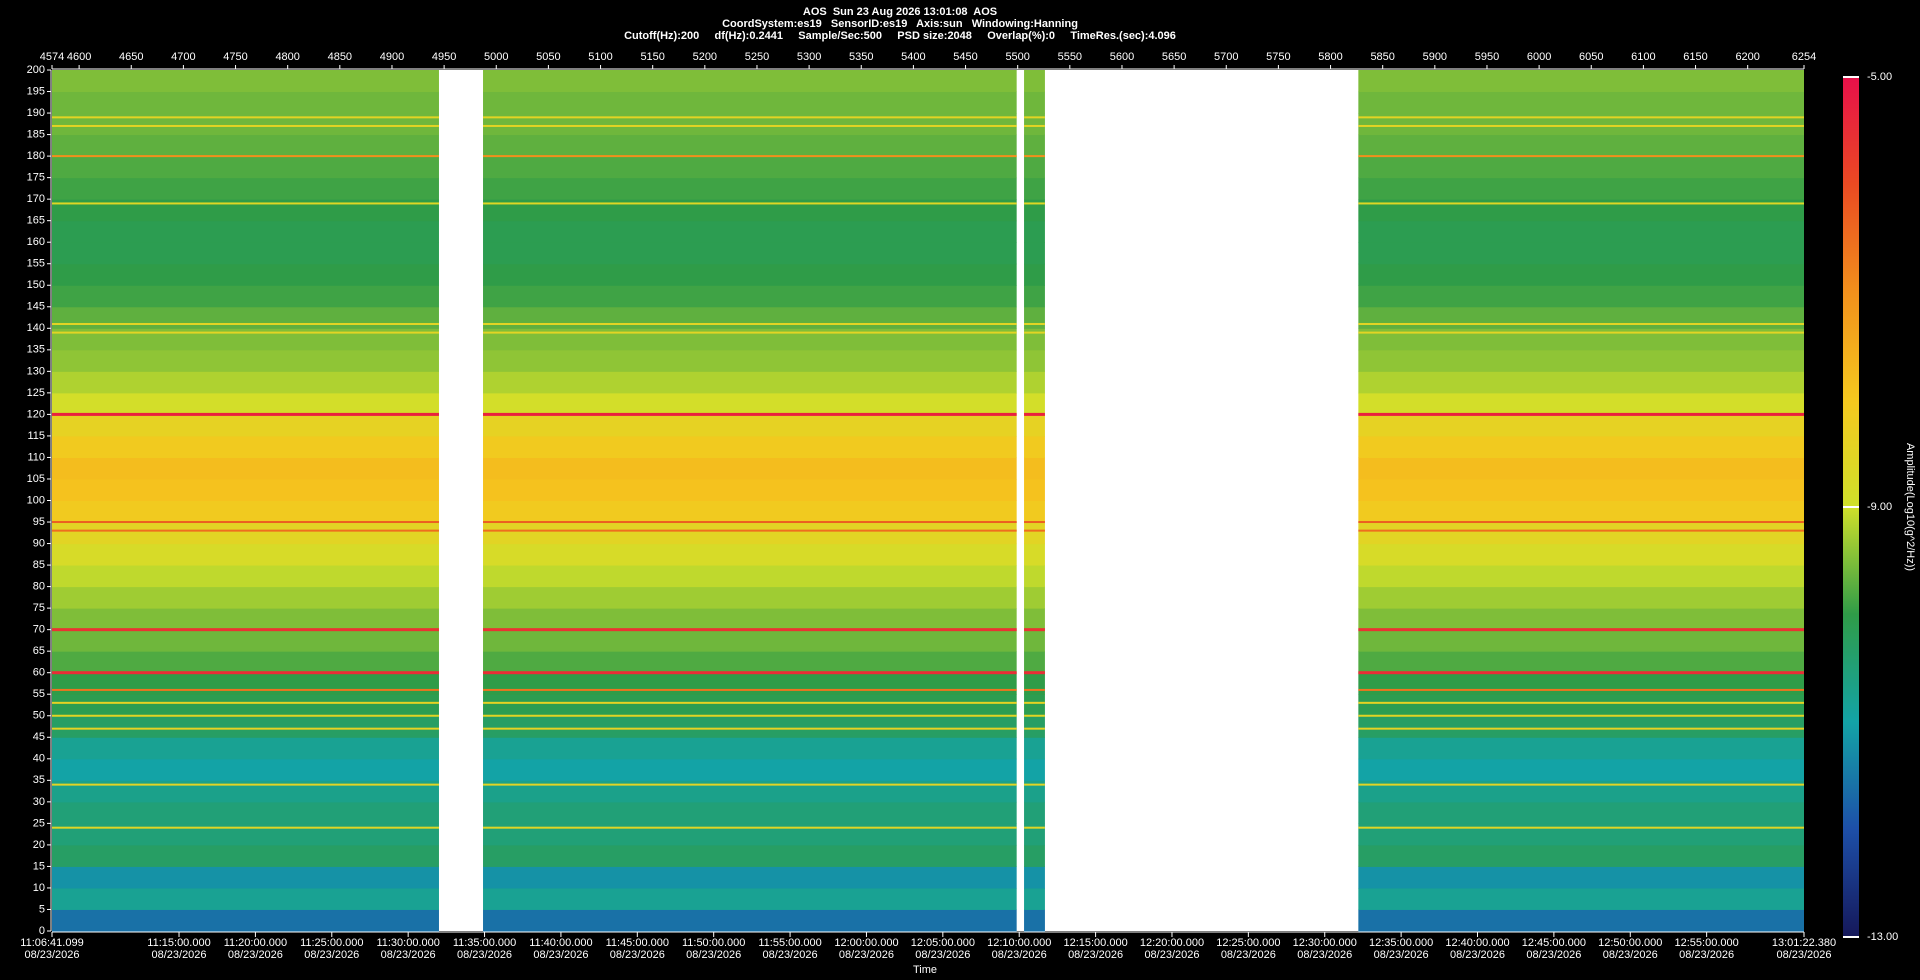 The width and height of the screenshot is (1920, 980). Describe the element at coordinates (1330, 57) in the screenshot. I see `x2-tick-label: 5800` at that location.